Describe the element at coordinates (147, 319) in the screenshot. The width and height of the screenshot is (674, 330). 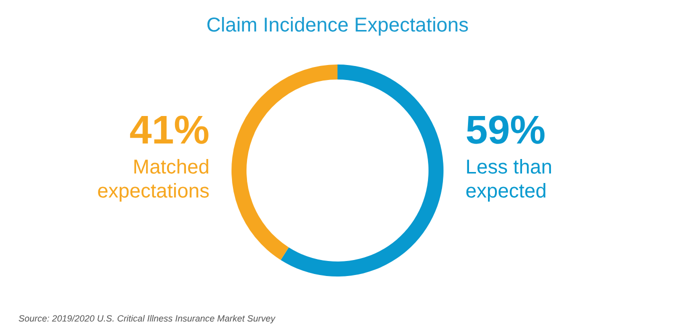
I see `source-note: Source: 2019/2020 U.S. Critical Illness Insurance Market Survey` at that location.